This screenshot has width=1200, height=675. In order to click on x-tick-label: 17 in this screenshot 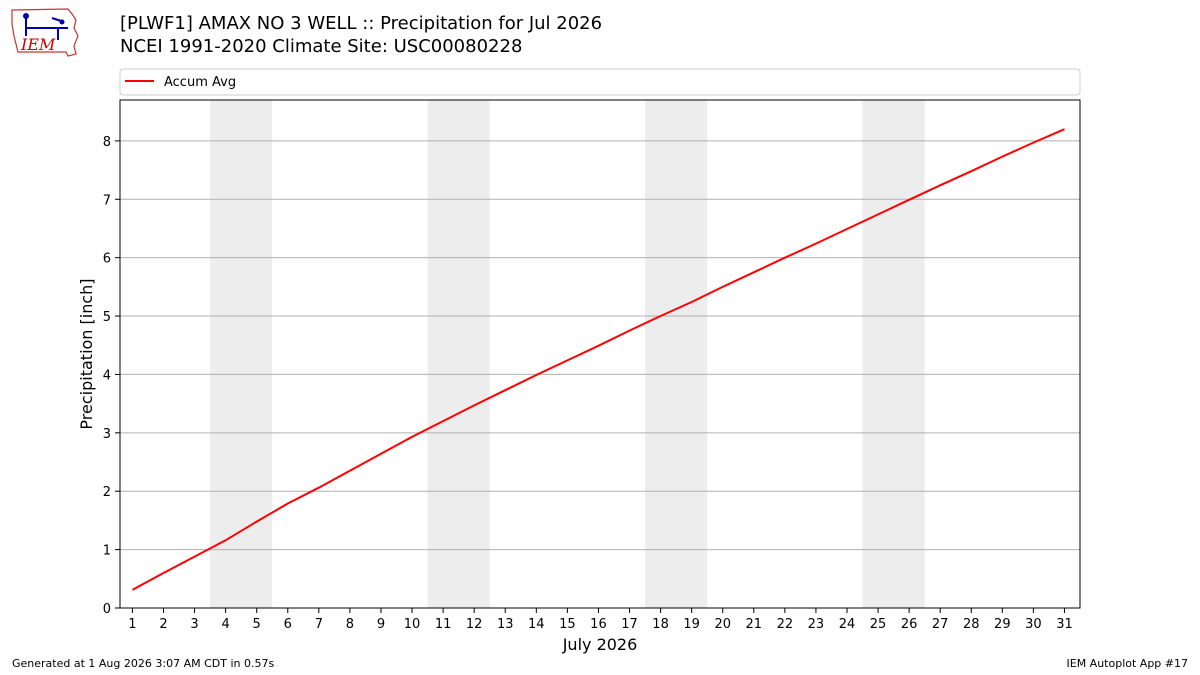, I will do `click(629, 624)`.